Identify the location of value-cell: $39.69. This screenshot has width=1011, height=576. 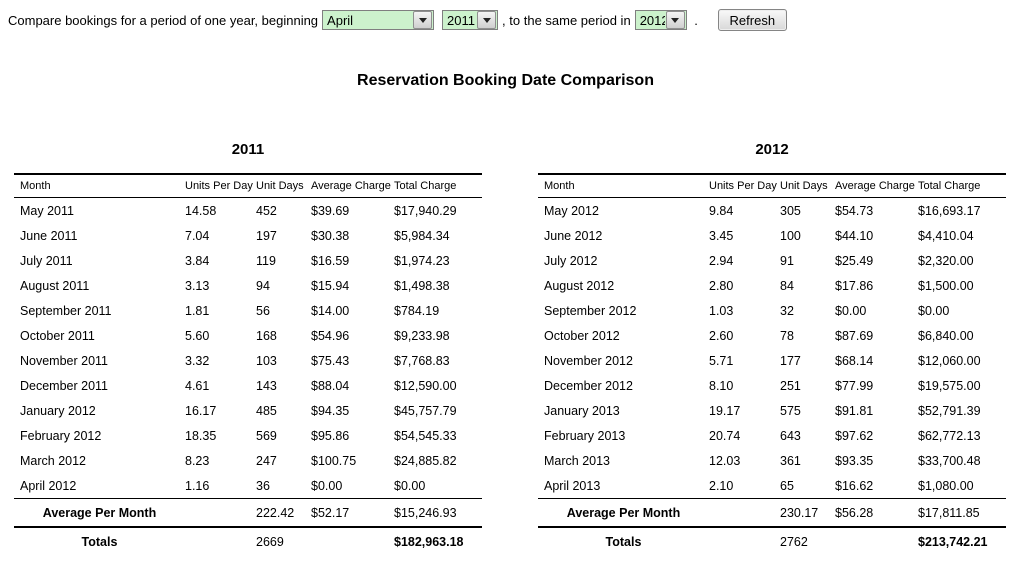
(330, 210).